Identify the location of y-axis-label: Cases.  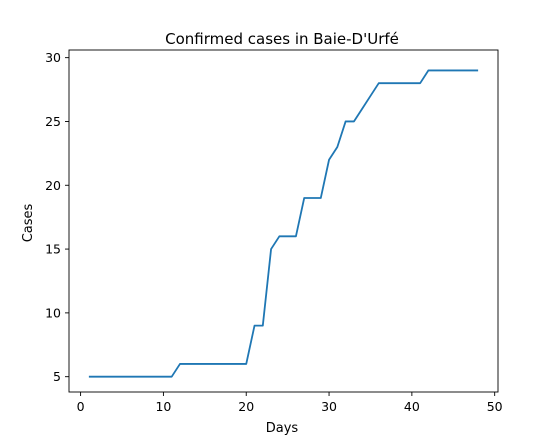
(28, 222).